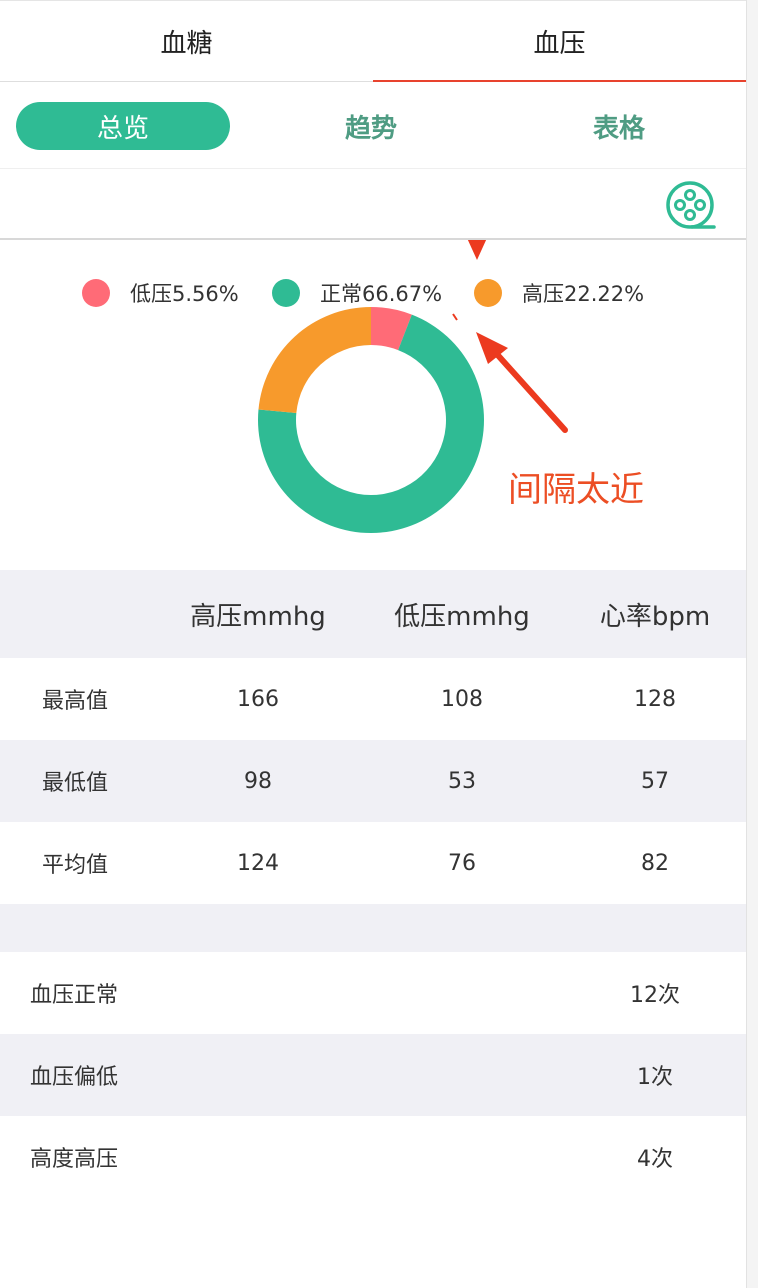 This screenshot has width=758, height=1288. Describe the element at coordinates (96, 293) in the screenshot. I see `legend-dot-low` at that location.